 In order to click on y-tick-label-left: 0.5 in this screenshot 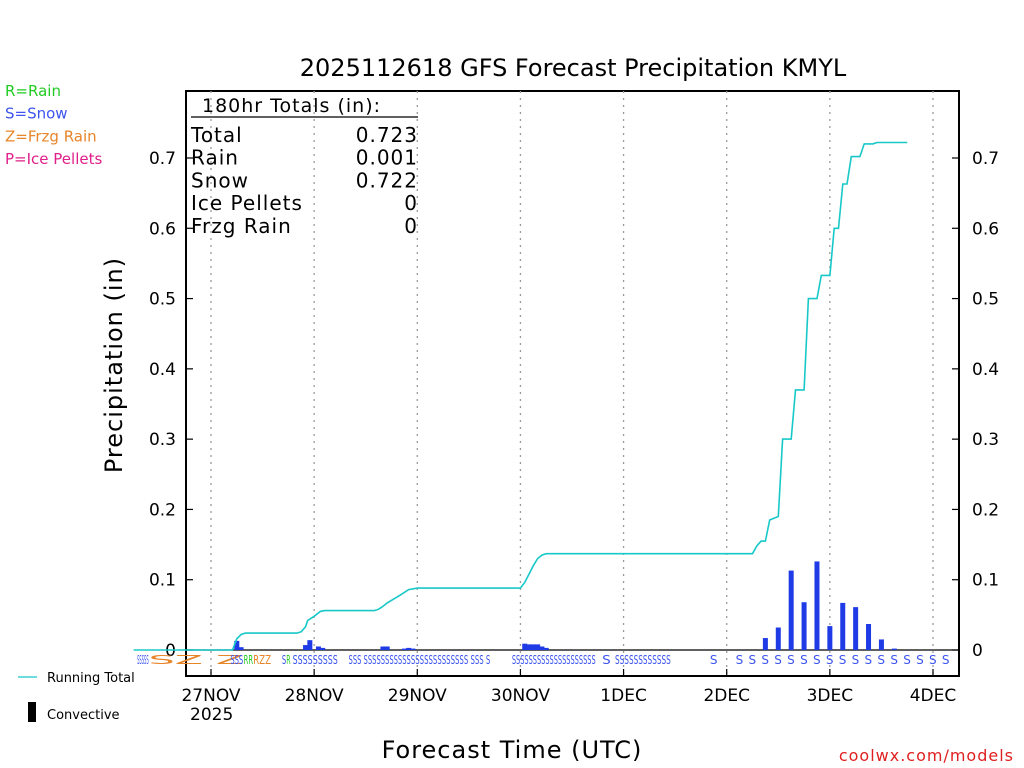, I will do `click(162, 300)`.